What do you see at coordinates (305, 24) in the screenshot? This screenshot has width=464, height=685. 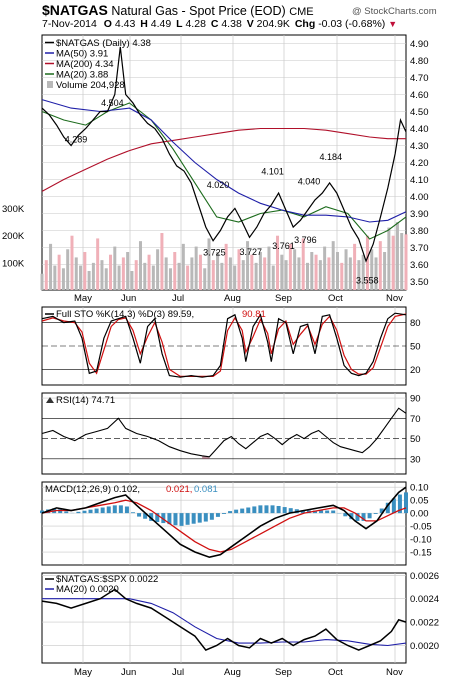 I see `change-key: Chg` at bounding box center [305, 24].